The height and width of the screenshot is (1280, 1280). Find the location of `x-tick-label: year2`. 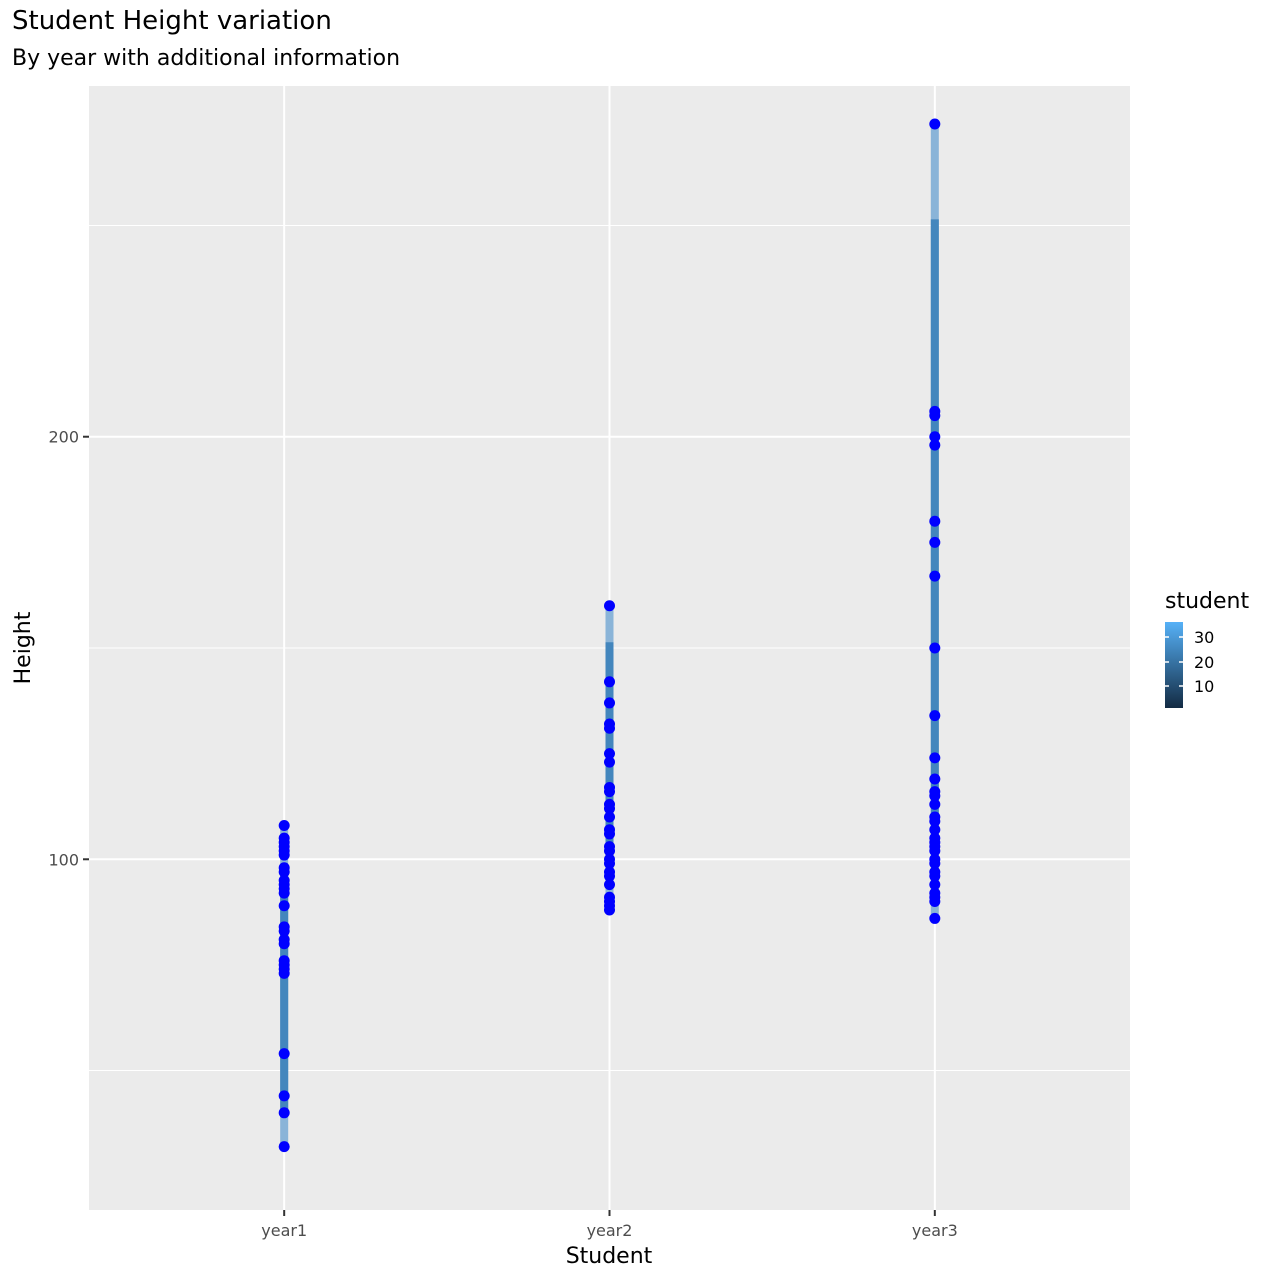

x-tick-label: year2 is located at coordinates (610, 1230).